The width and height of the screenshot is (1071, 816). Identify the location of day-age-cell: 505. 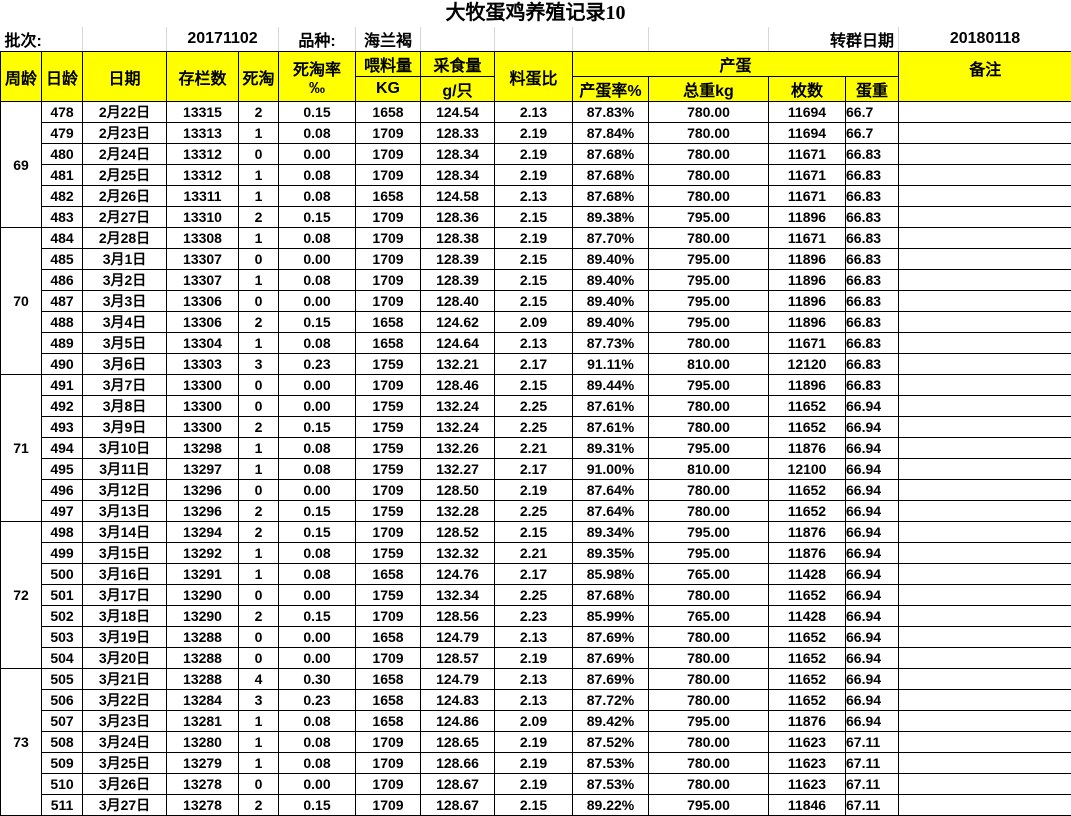
(62, 679).